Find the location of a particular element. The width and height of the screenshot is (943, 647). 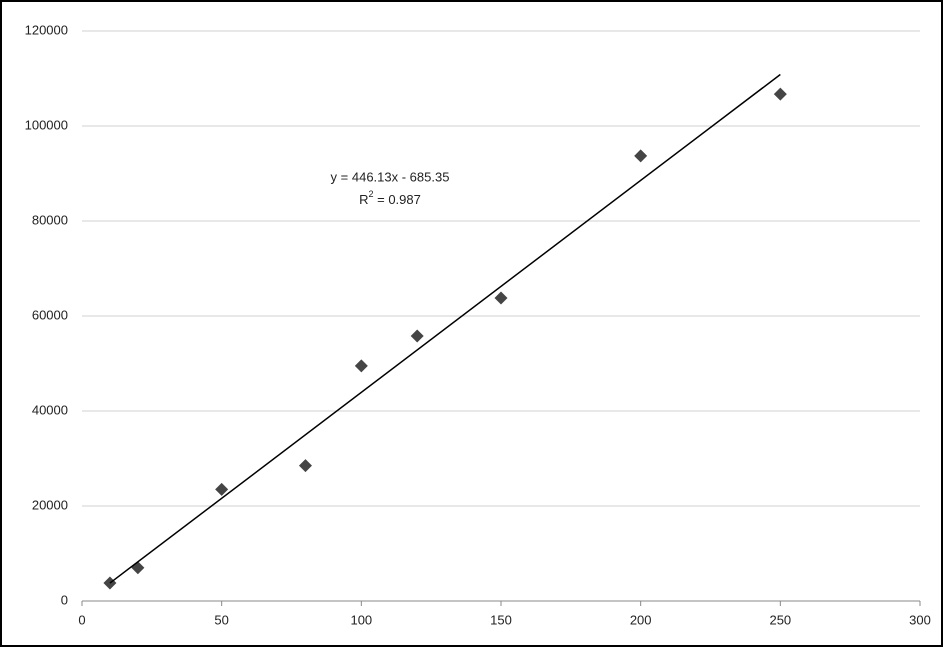

r-squared-sup: 2 is located at coordinates (371, 194).